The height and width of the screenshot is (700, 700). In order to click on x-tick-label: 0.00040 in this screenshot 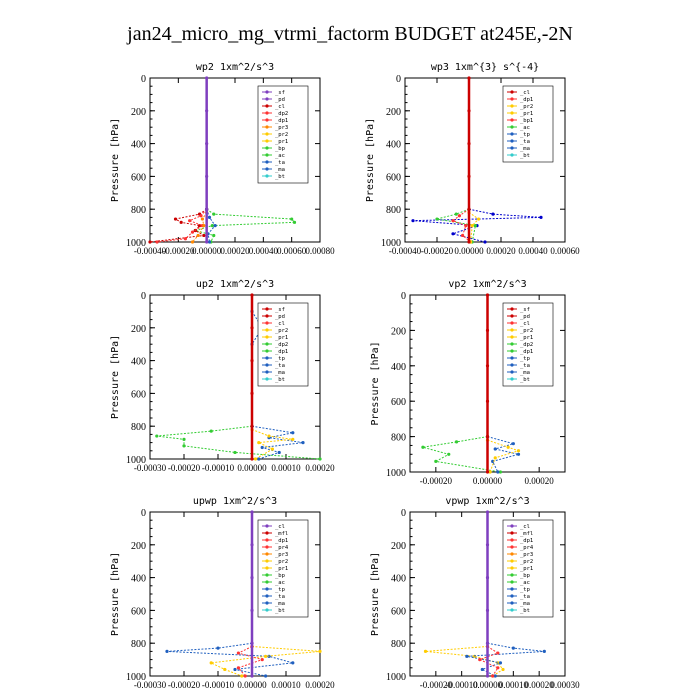, I will do `click(533, 251)`.